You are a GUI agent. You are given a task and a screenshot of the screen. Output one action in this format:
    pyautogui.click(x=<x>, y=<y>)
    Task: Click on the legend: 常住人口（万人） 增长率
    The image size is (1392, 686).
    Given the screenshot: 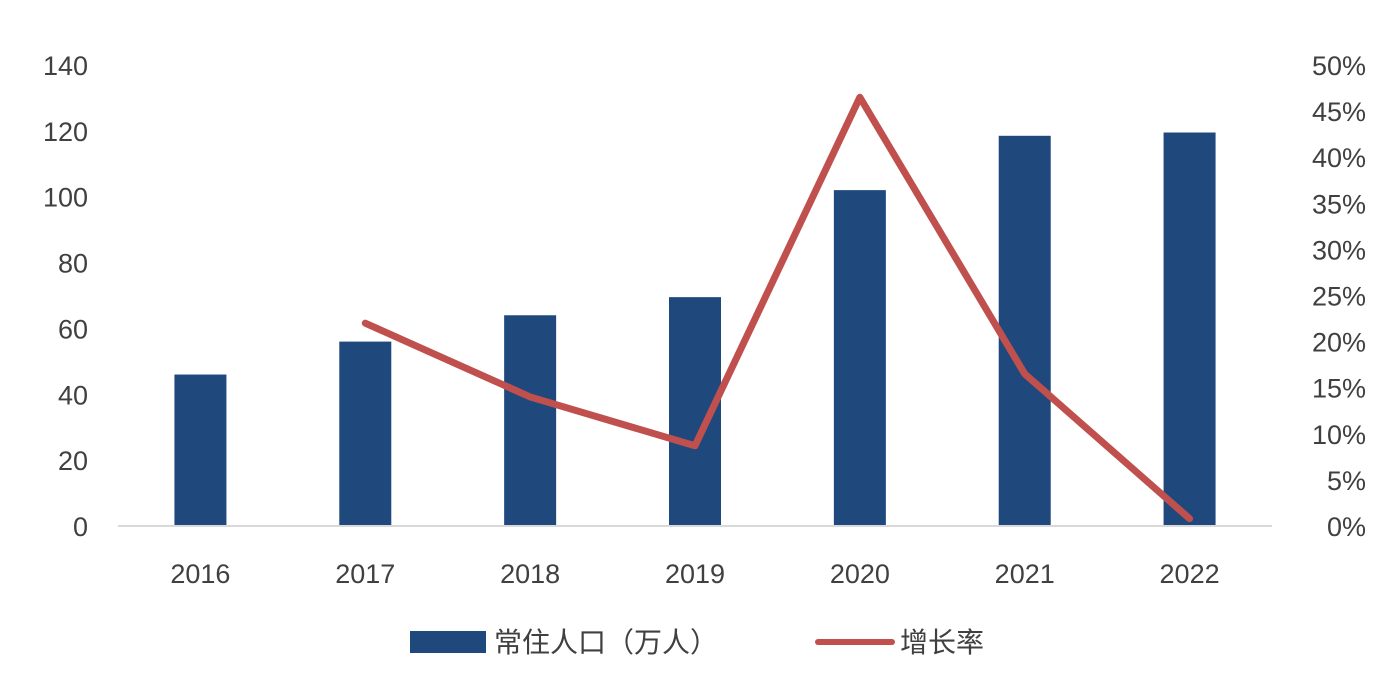 What is the action you would take?
    pyautogui.click(x=697, y=642)
    